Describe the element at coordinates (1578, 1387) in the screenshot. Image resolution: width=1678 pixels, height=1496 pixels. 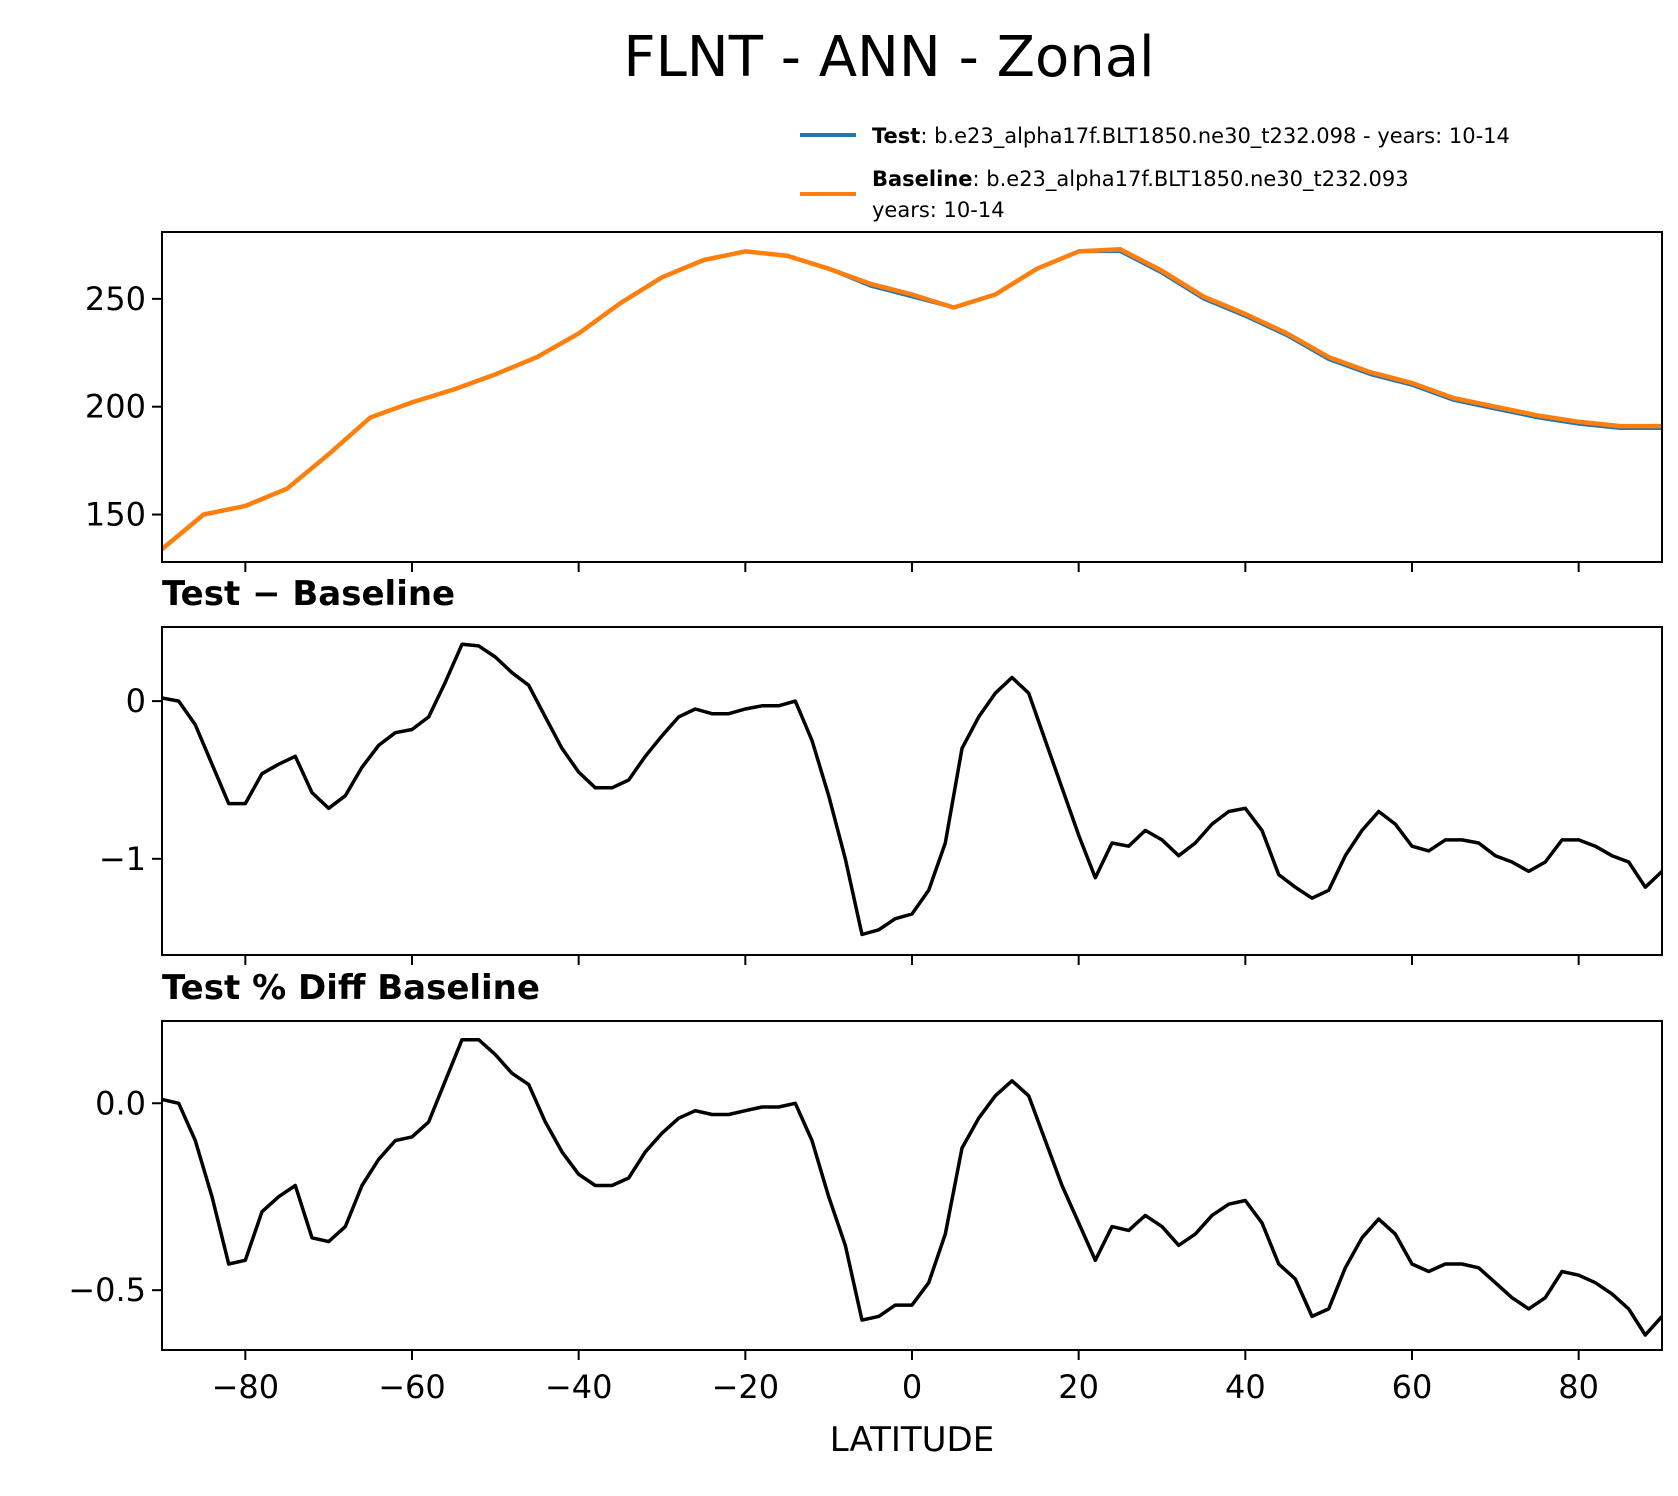
I see `x-tick-label: 80` at that location.